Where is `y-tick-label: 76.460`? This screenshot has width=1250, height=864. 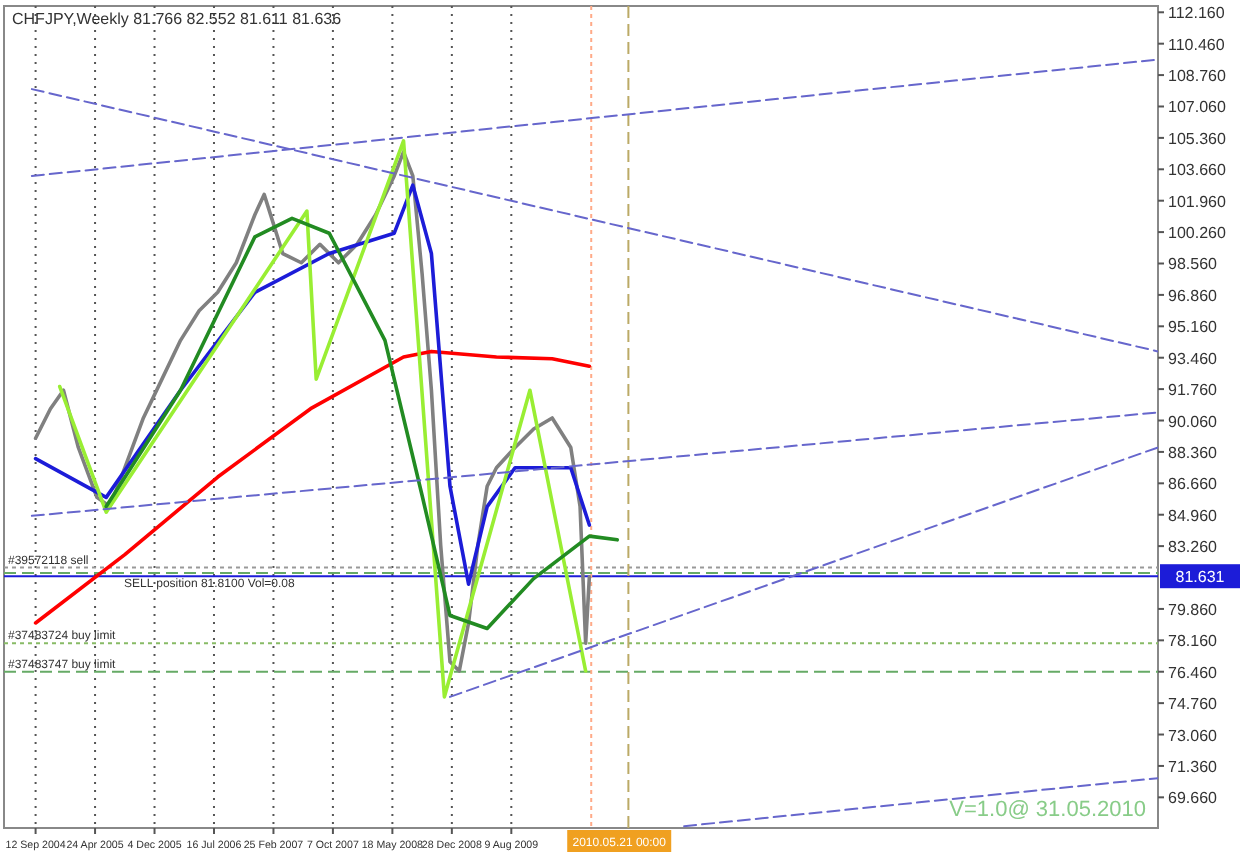
y-tick-label: 76.460 is located at coordinates (1193, 672).